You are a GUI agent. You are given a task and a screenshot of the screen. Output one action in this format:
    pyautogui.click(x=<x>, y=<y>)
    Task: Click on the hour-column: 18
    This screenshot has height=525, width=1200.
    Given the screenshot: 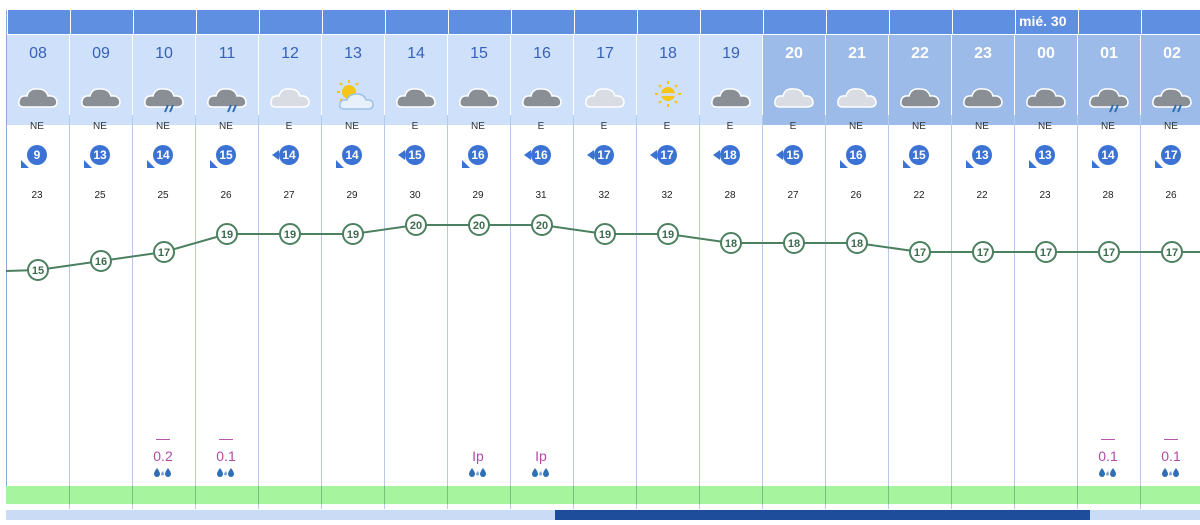 What is the action you would take?
    pyautogui.click(x=668, y=80)
    